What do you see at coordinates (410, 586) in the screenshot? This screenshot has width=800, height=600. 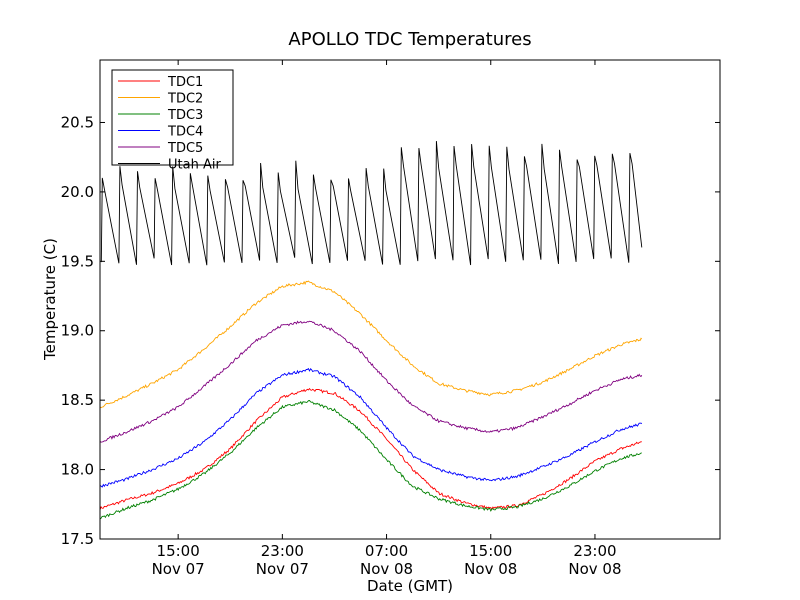 I see `x-axis-label: Date (GMT)` at bounding box center [410, 586].